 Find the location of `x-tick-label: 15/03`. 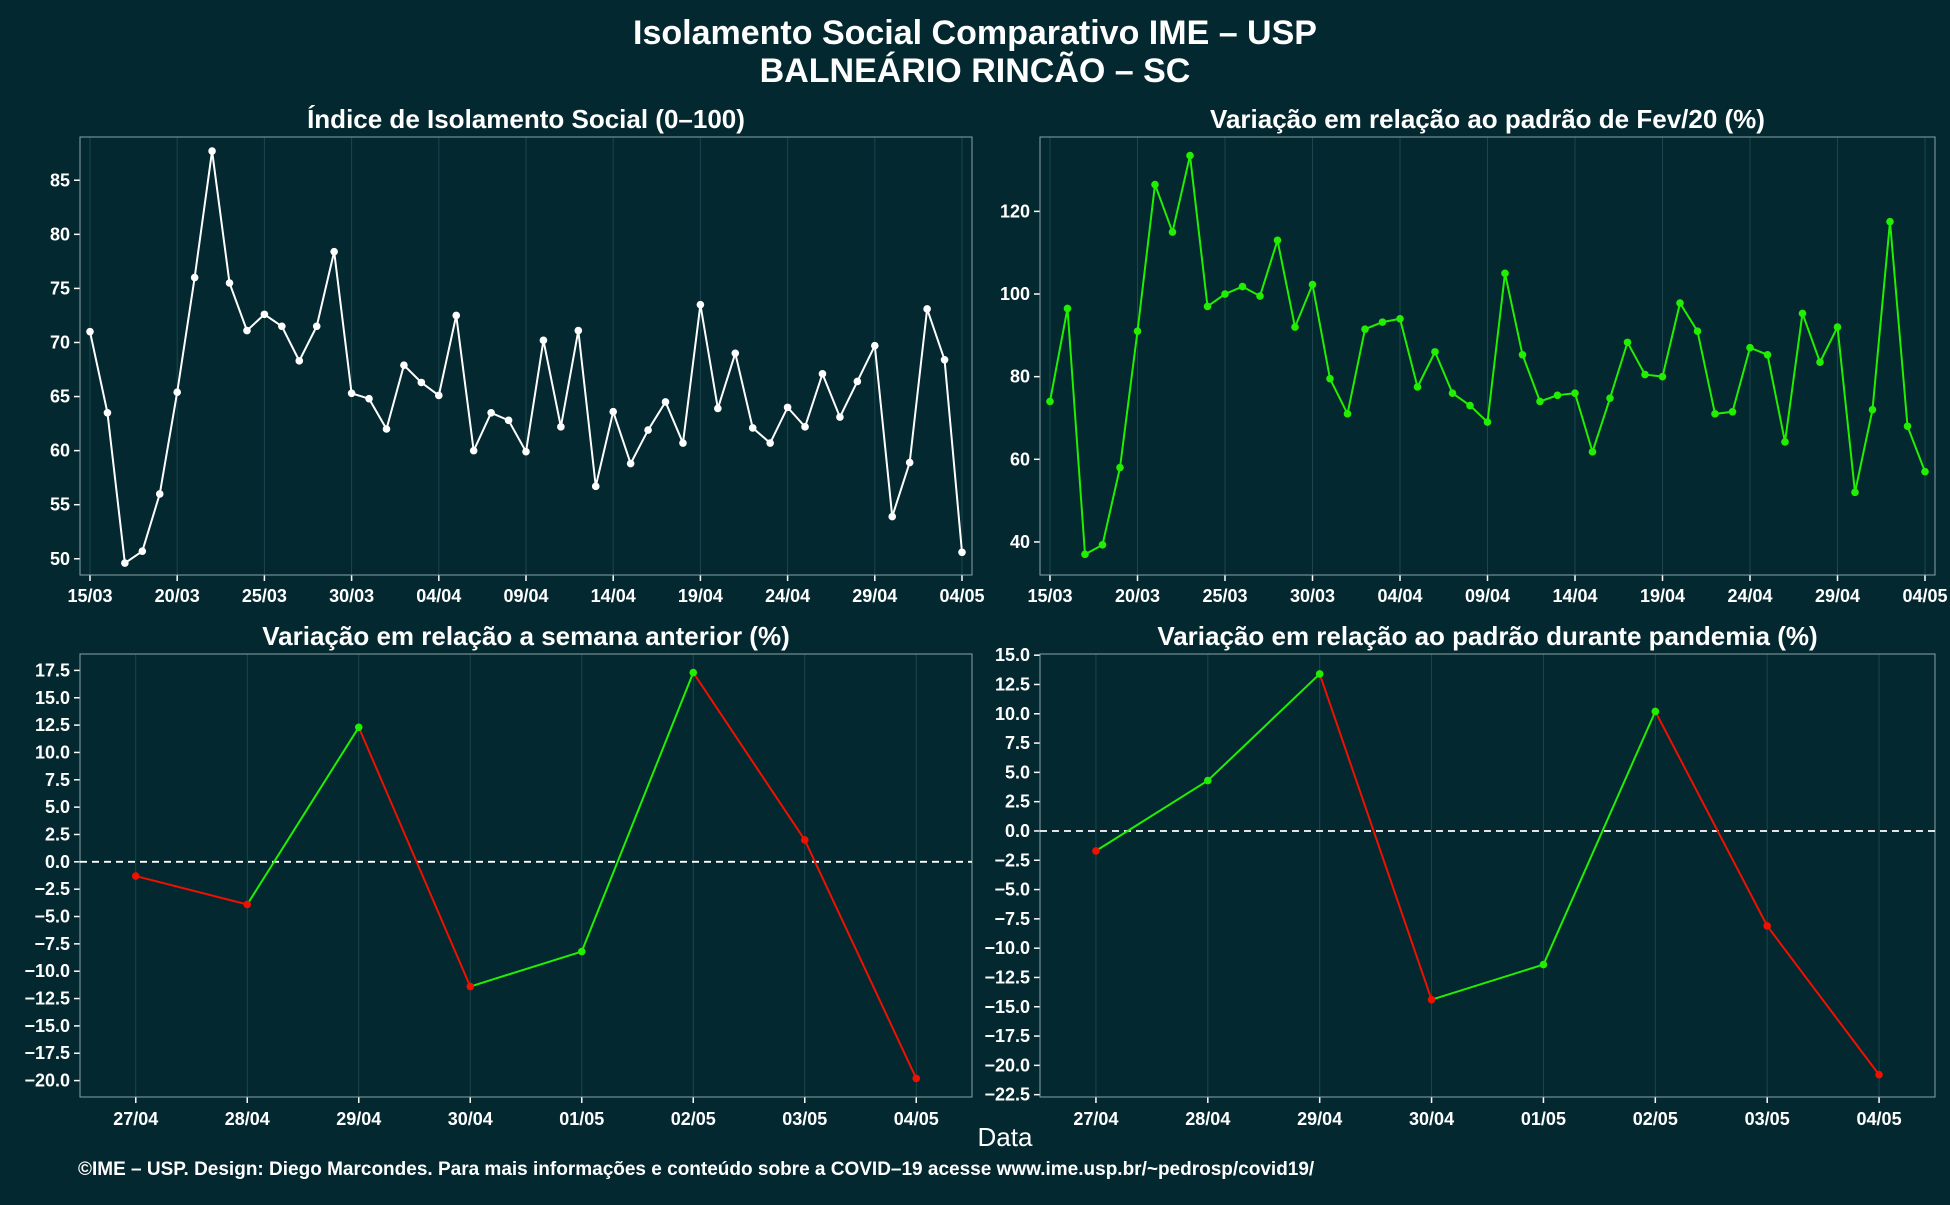

x-tick-label: 15/03 is located at coordinates (89, 596).